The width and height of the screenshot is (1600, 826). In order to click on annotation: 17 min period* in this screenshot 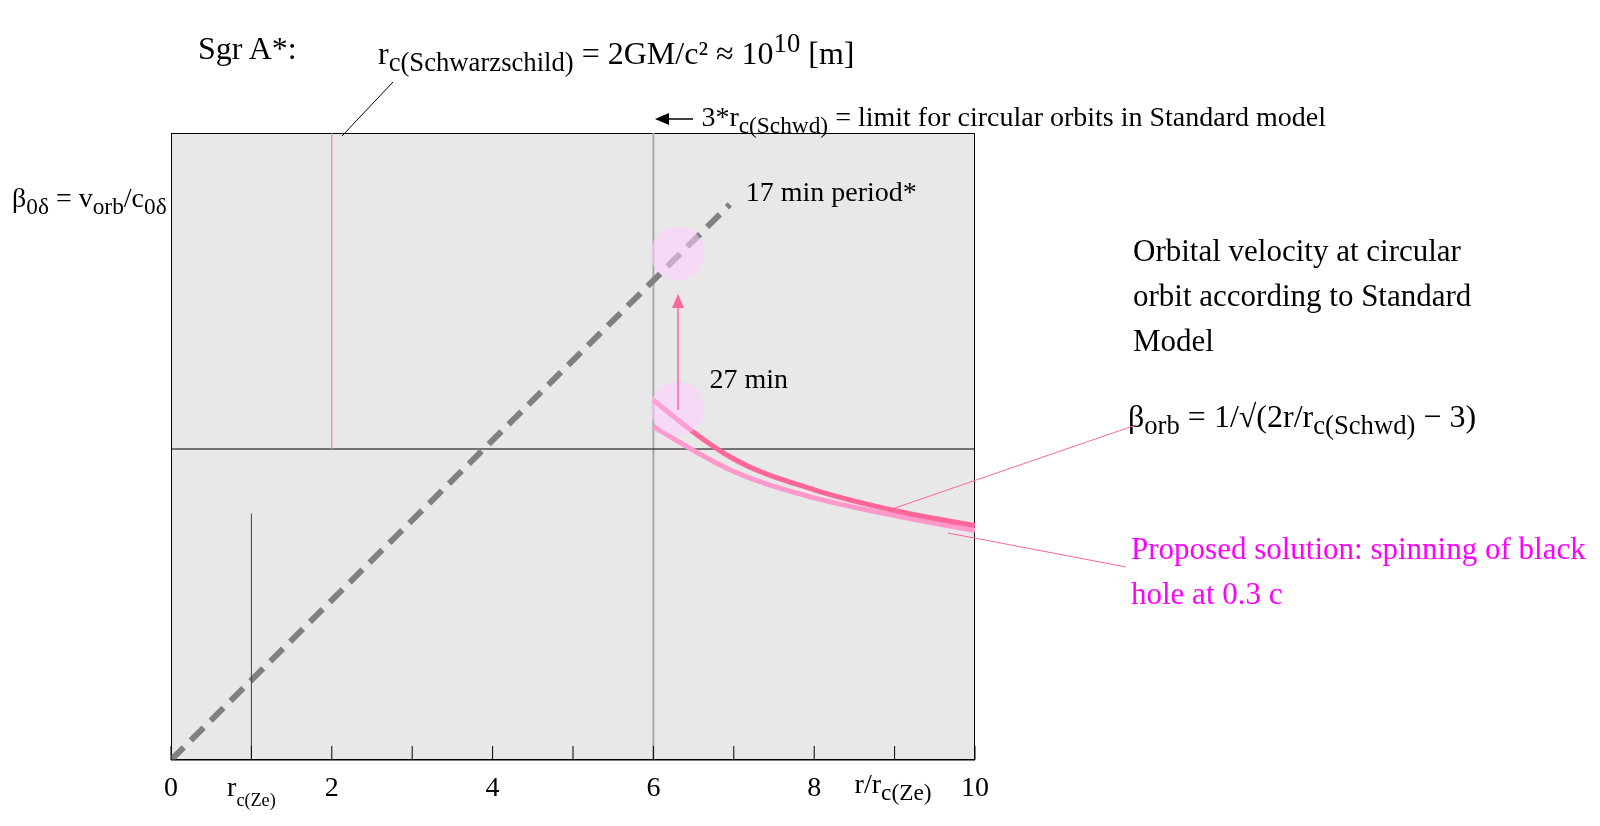, I will do `click(831, 192)`.